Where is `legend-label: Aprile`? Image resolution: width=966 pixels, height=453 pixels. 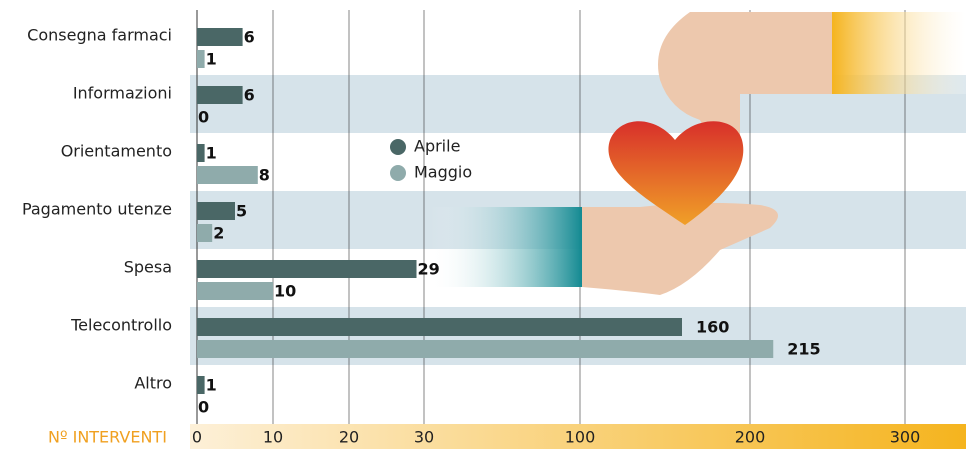 legend-label: Aprile is located at coordinates (437, 146).